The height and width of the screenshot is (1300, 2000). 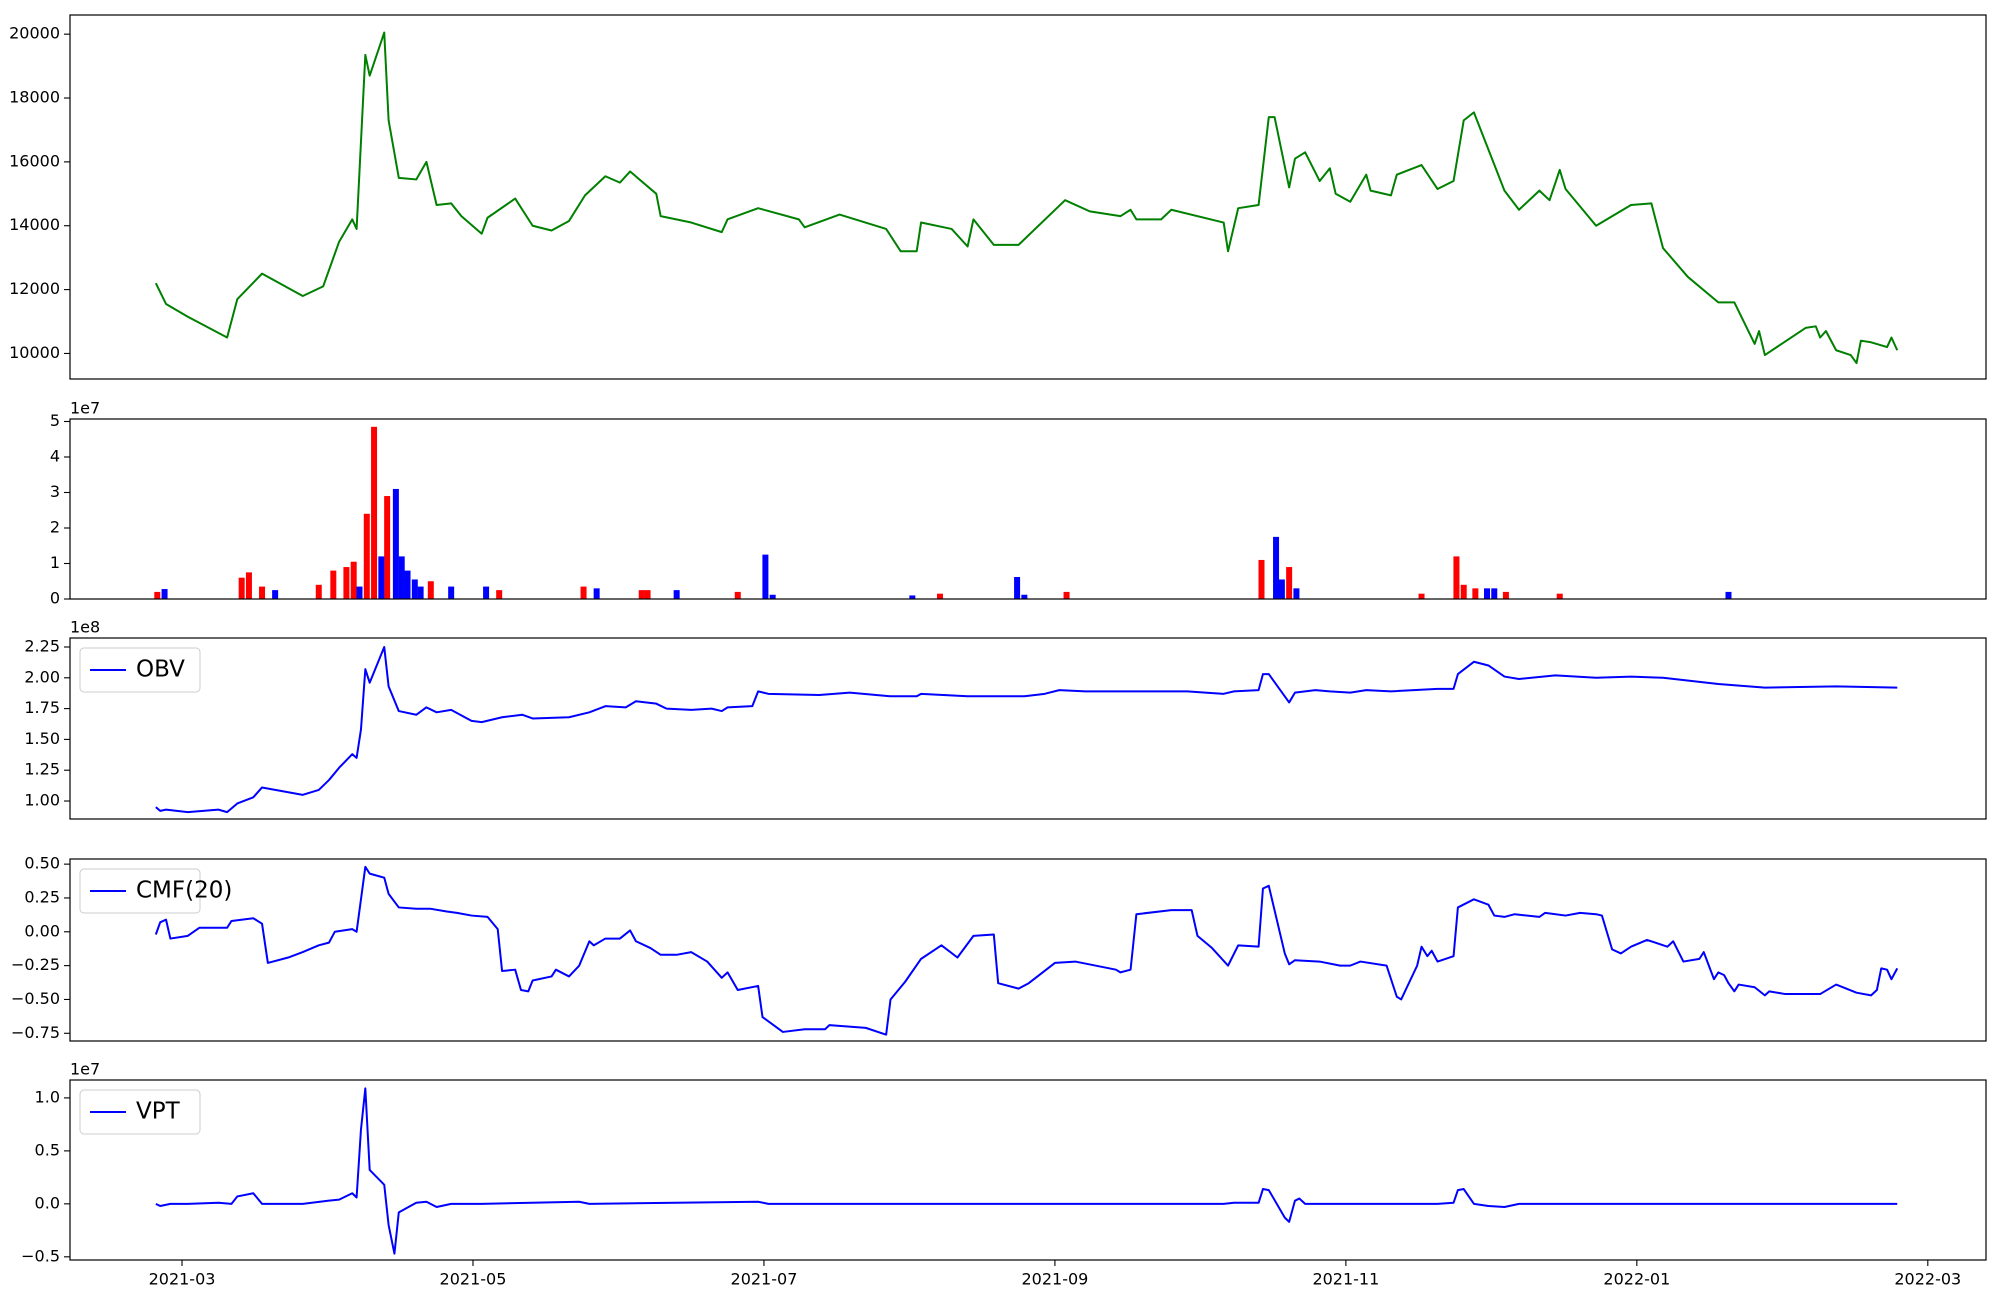 I want to click on y-tick-label: 0, so click(x=55, y=598).